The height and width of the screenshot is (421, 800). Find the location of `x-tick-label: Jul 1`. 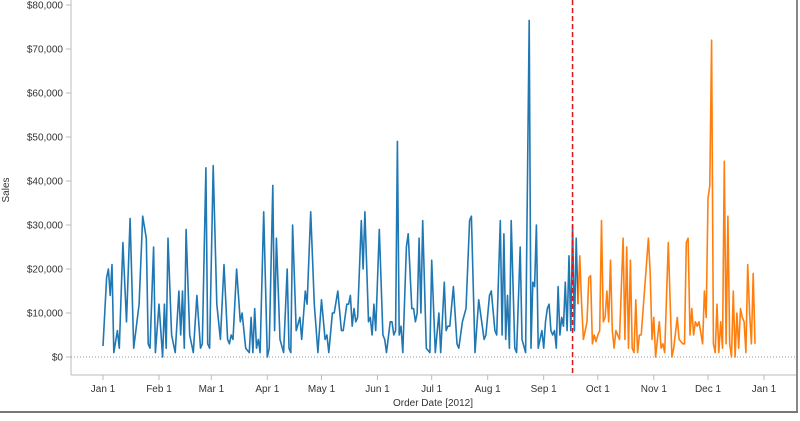

x-tick-label: Jul 1 is located at coordinates (432, 389).